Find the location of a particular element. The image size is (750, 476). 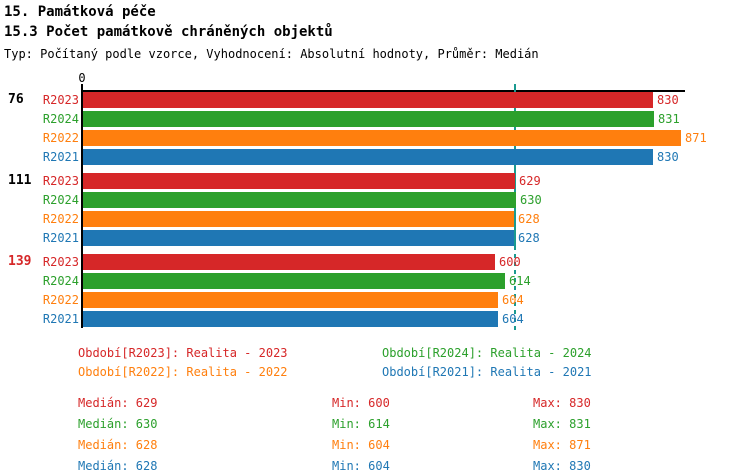

bar-value-label: 600 is located at coordinates (510, 262).